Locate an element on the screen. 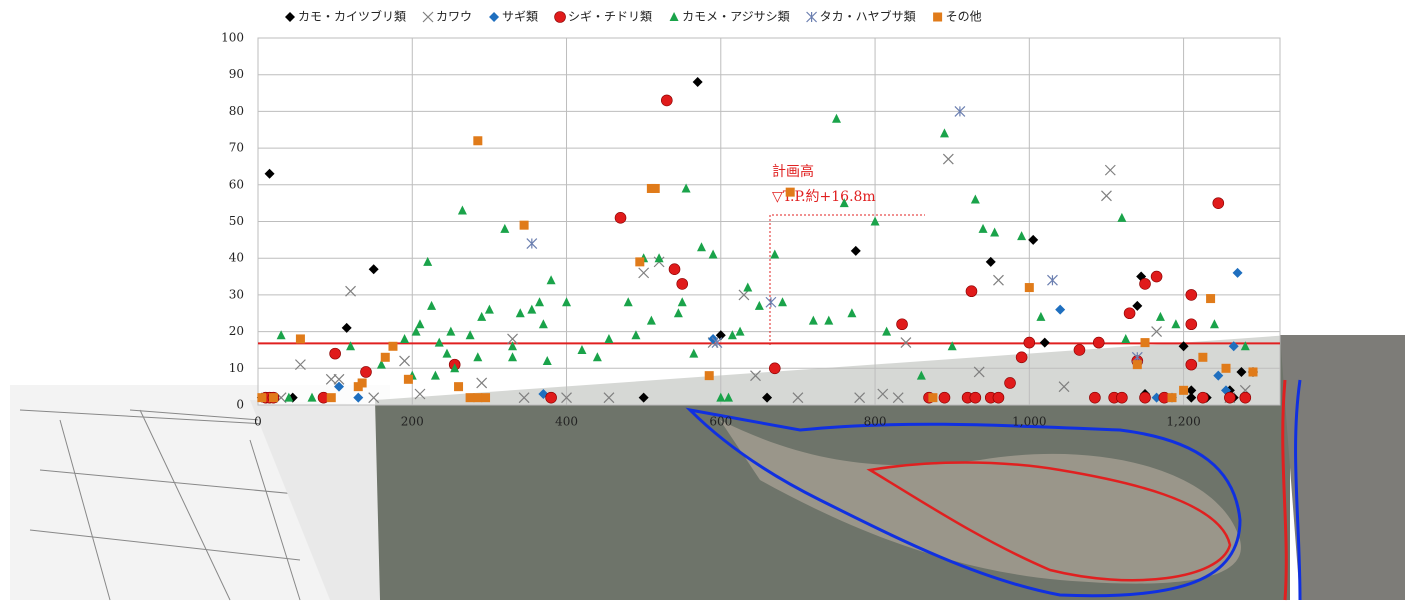 This screenshot has height=602, width=1405. legend-label: カモ・カイツブリ類 is located at coordinates (352, 16).